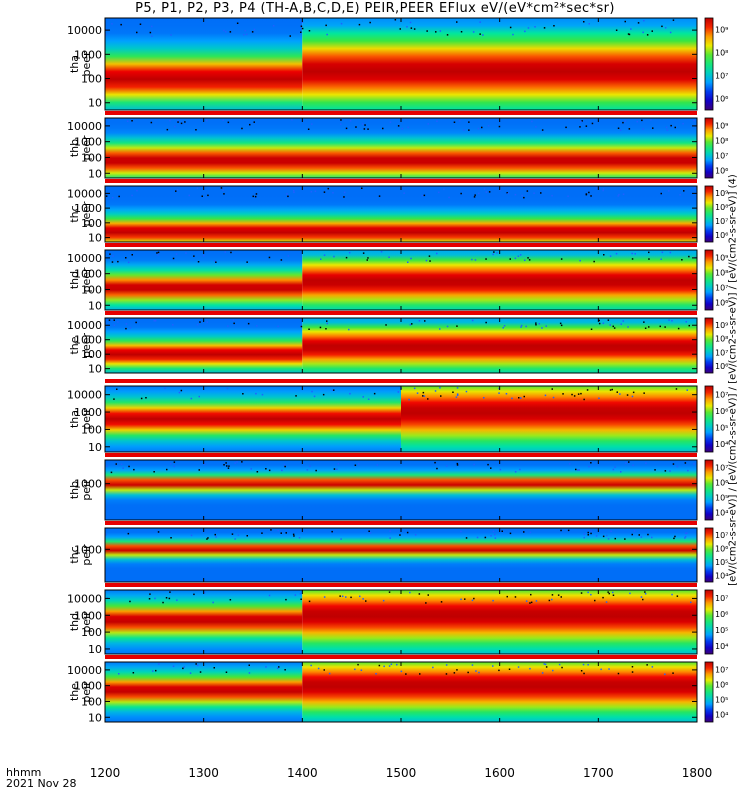 Image resolution: width=750 pixels, height=800 pixels. What do you see at coordinates (86, 692) in the screenshot?
I see `panel-label-product: peir` at bounding box center [86, 692].